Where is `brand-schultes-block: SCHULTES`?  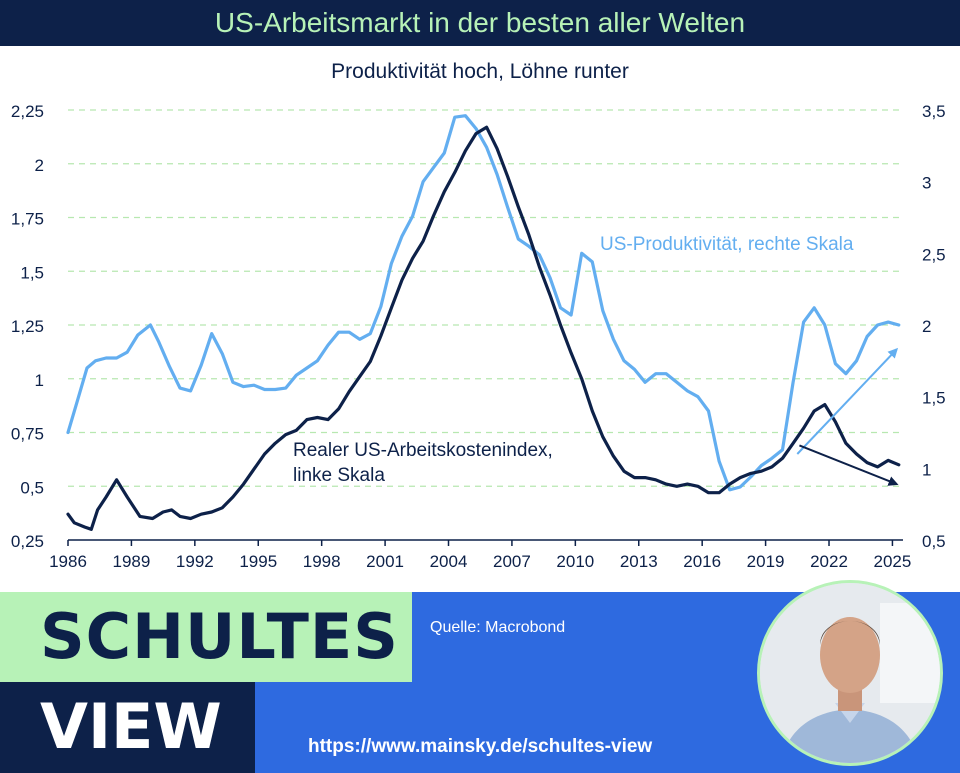 brand-schultes-block: SCHULTES is located at coordinates (206, 637).